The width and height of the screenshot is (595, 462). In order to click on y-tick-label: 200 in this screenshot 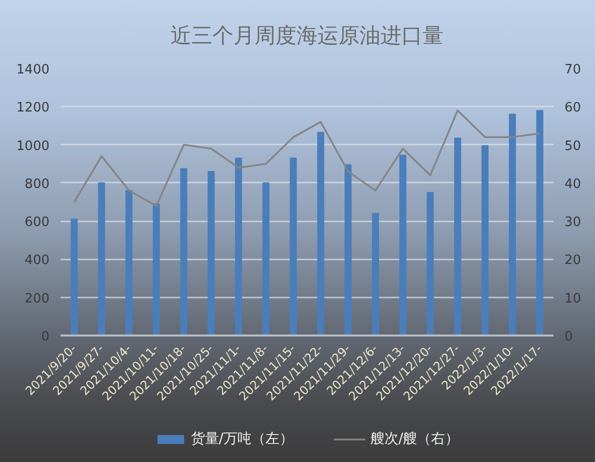, I will do `click(37, 298)`.